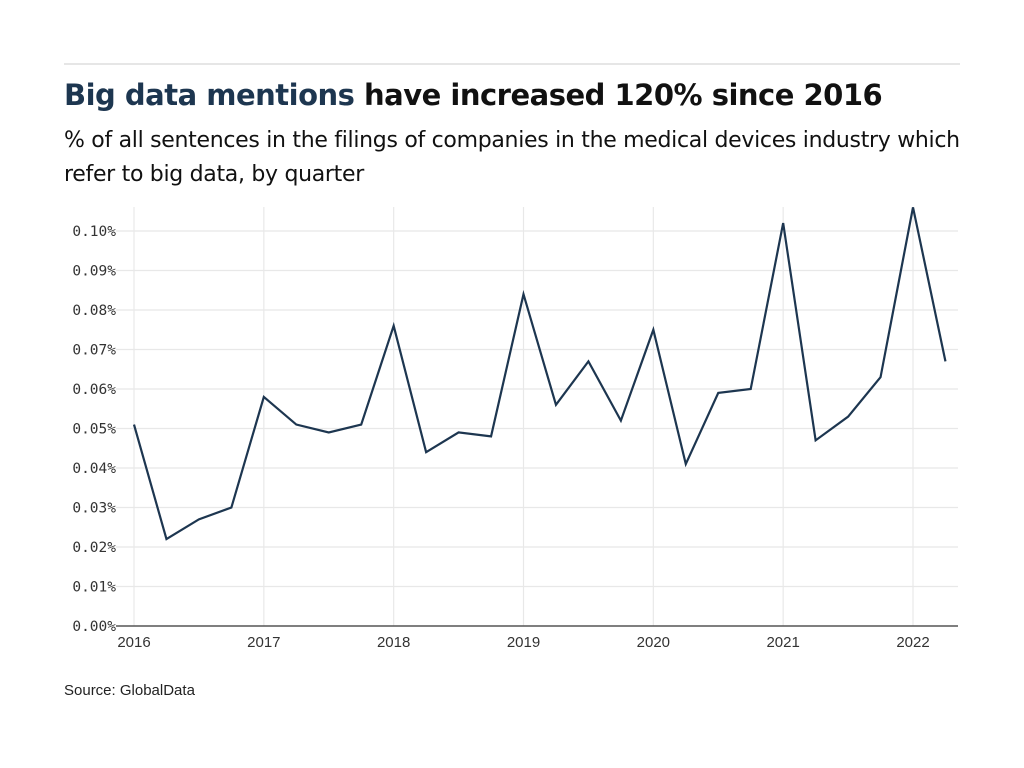 The height and width of the screenshot is (768, 1024). I want to click on y-tick-label: 0.04%, so click(94, 469).